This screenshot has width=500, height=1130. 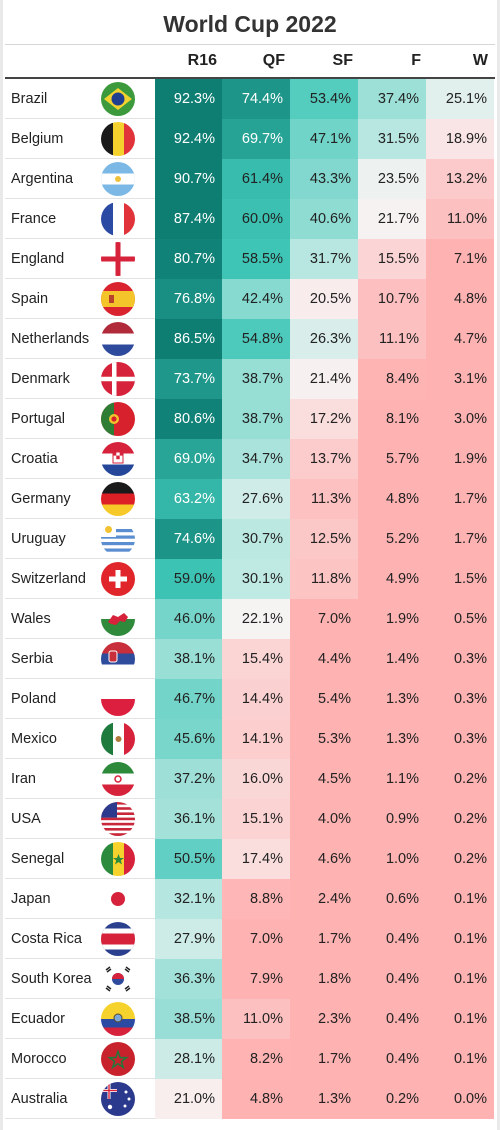 What do you see at coordinates (34, 739) in the screenshot?
I see `team-name: Mexico` at bounding box center [34, 739].